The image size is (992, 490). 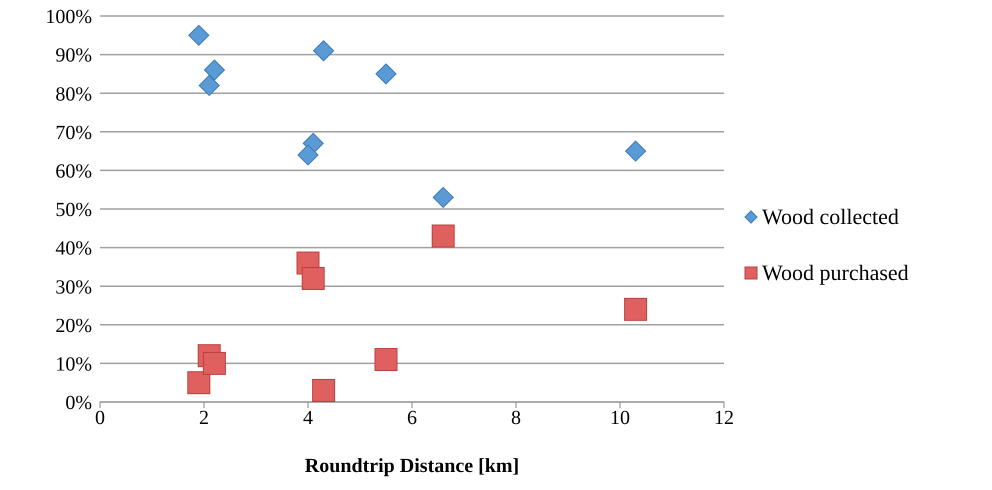 What do you see at coordinates (100, 418) in the screenshot?
I see `x-tick-label: 0` at bounding box center [100, 418].